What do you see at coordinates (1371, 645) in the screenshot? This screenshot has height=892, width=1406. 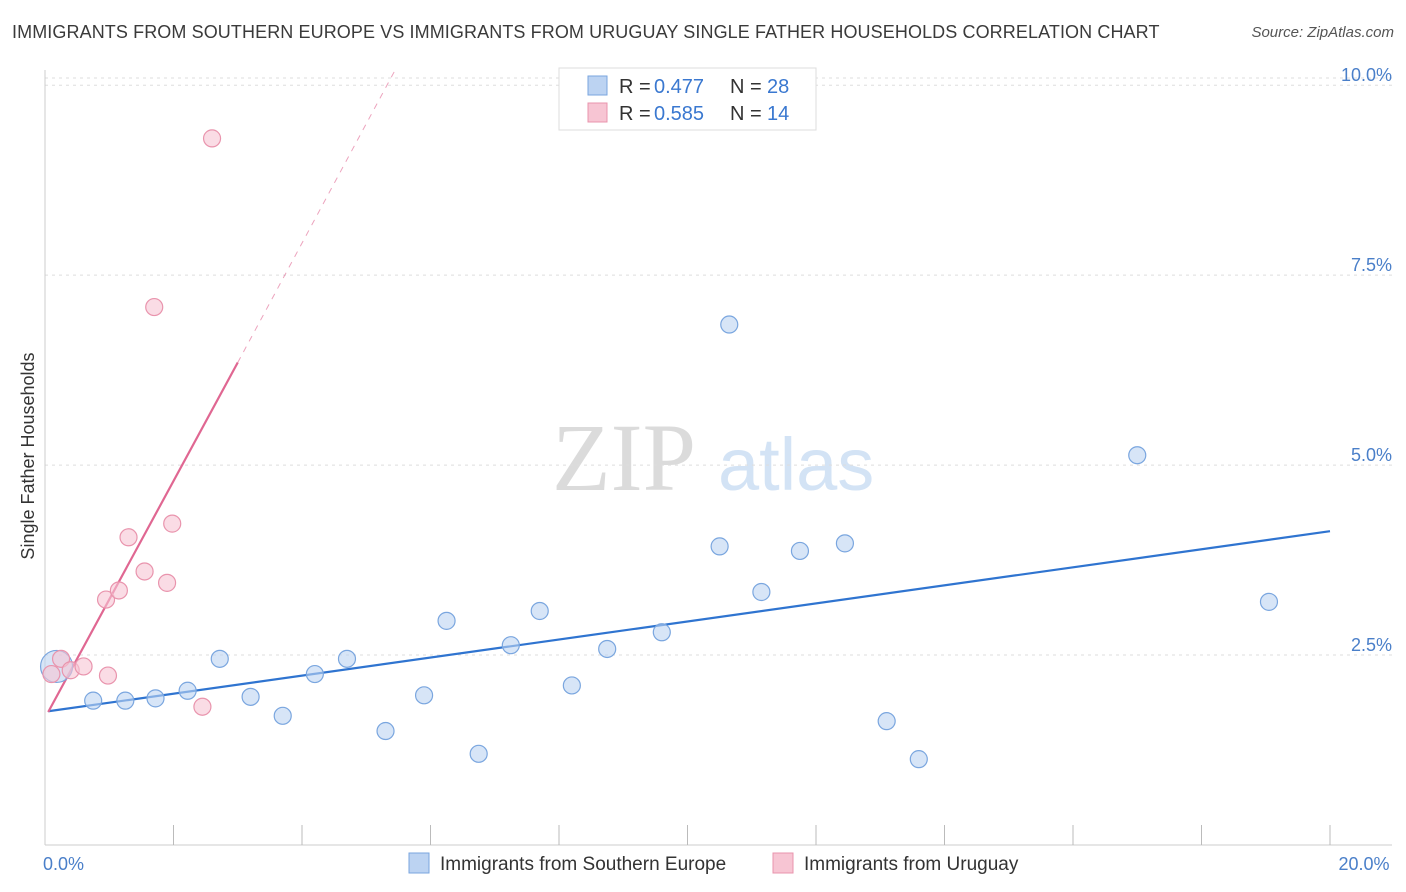 I see `y-tick-label: 2.5%` at bounding box center [1371, 645].